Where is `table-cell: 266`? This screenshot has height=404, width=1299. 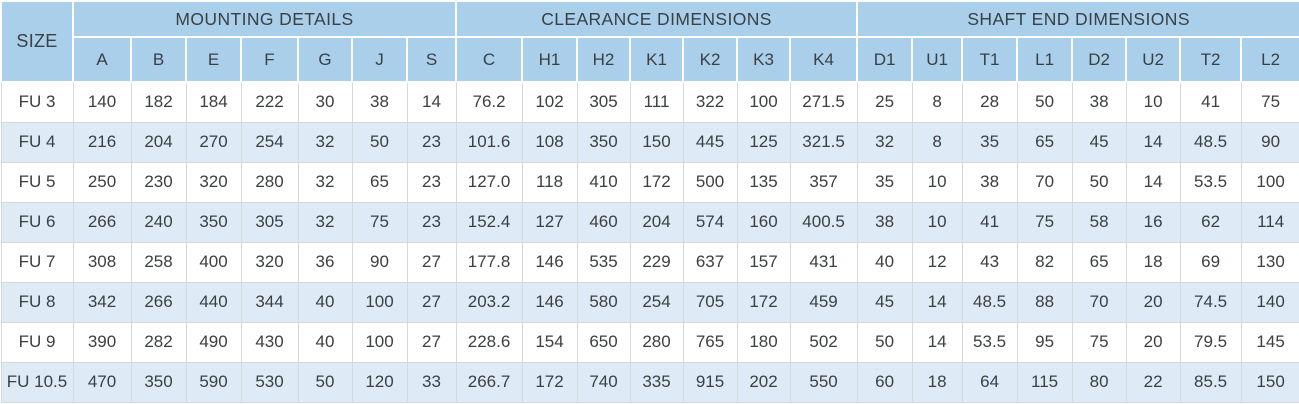
table-cell: 266 is located at coordinates (102, 222).